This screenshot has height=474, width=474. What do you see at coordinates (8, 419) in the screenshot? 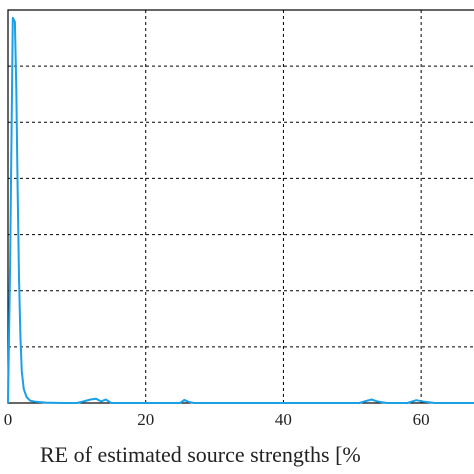
I see `x-tick-label: 0` at bounding box center [8, 419].